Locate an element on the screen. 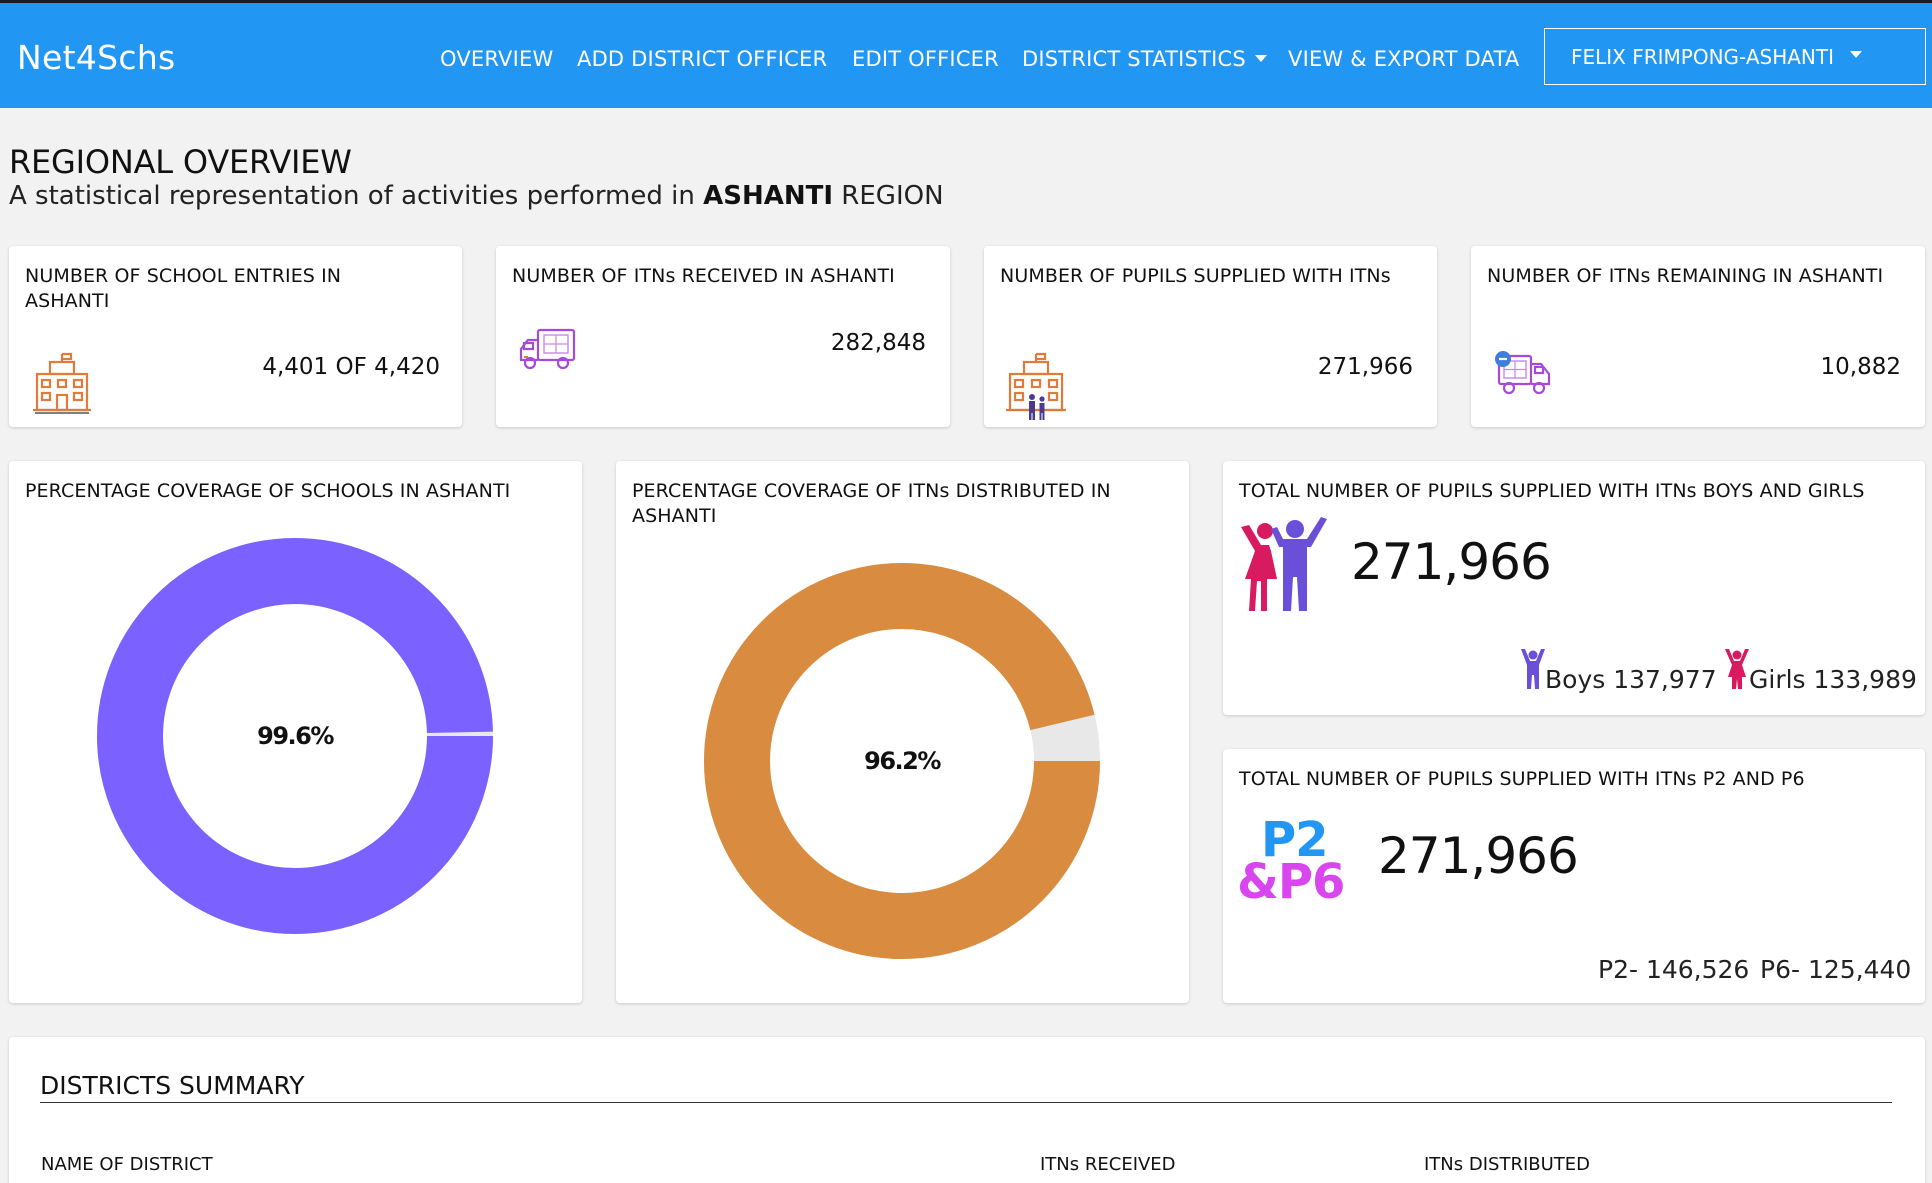 The width and height of the screenshot is (1932, 1183). donut-percent-label: 99.6% is located at coordinates (295, 736).